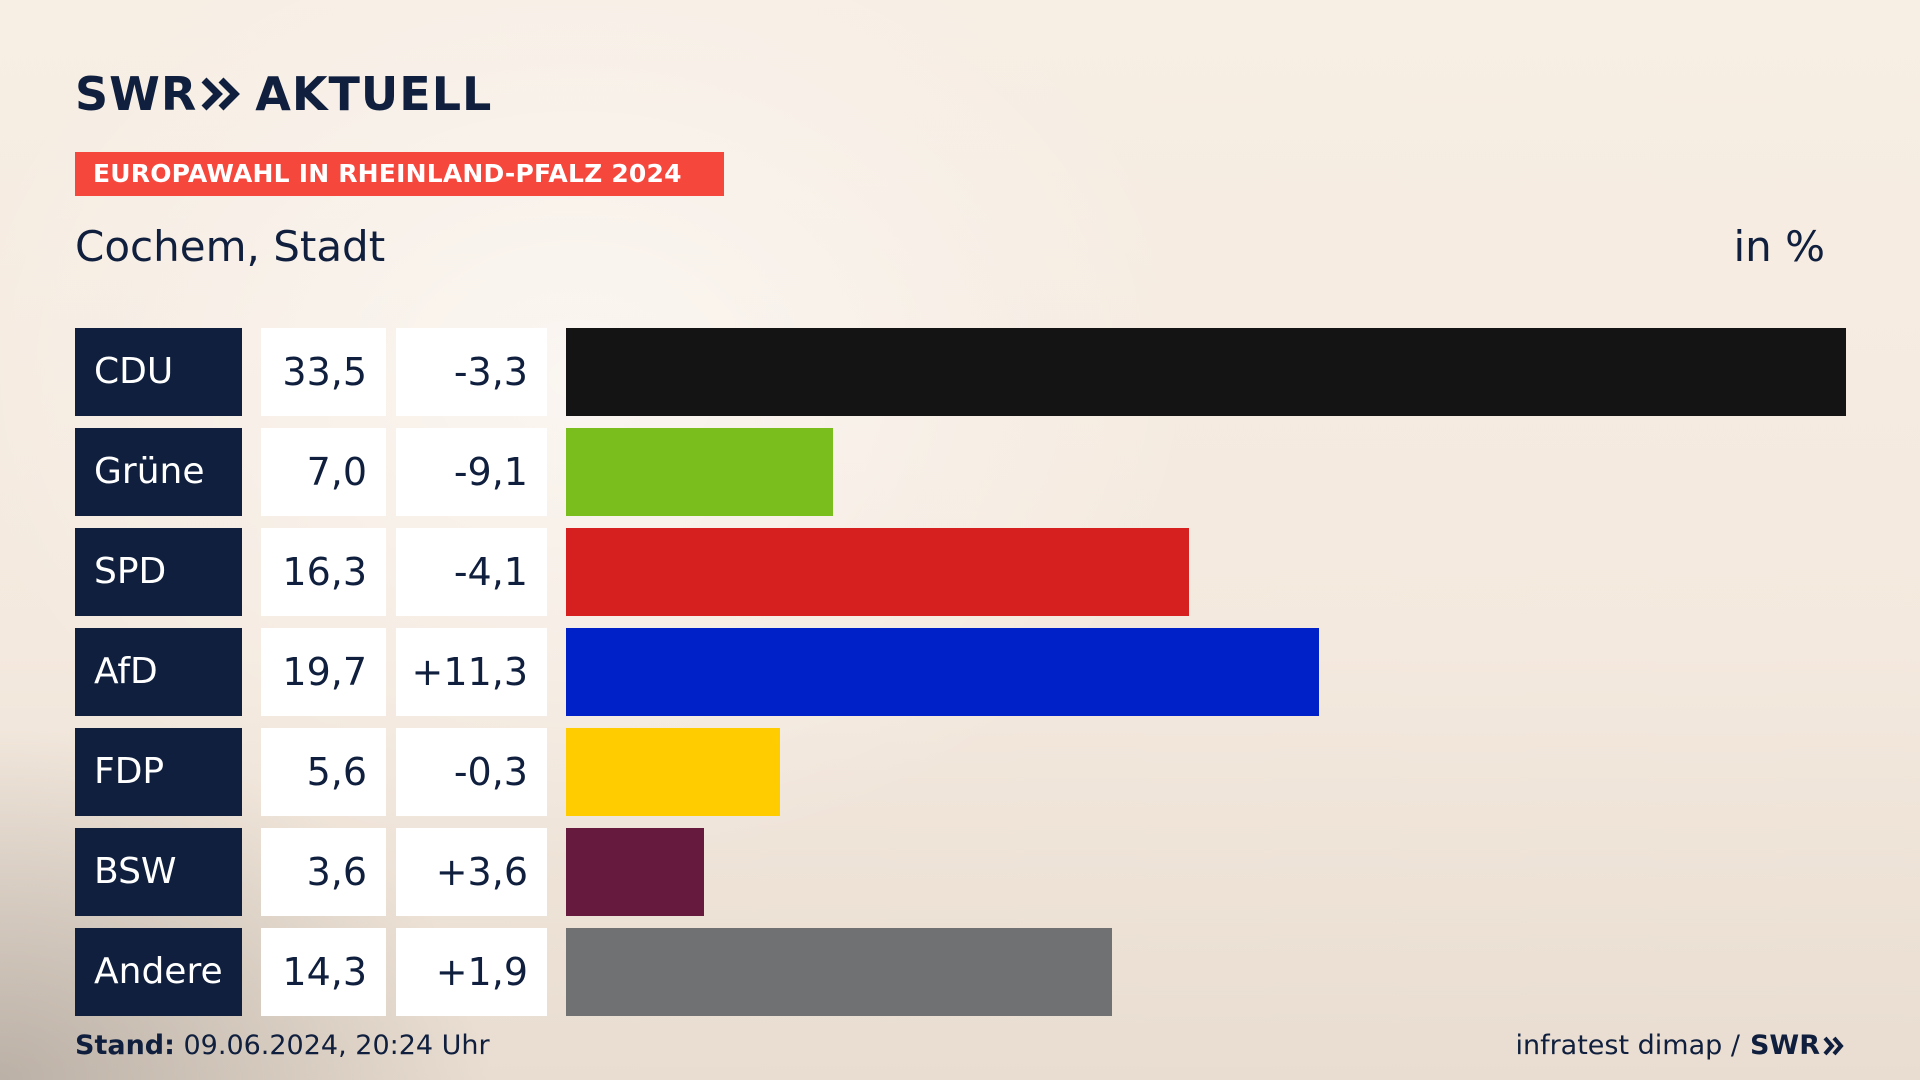 This screenshot has width=1920, height=1080. Describe the element at coordinates (374, 94) in the screenshot. I see `logo-aktuell-text: AKTUELL` at that location.